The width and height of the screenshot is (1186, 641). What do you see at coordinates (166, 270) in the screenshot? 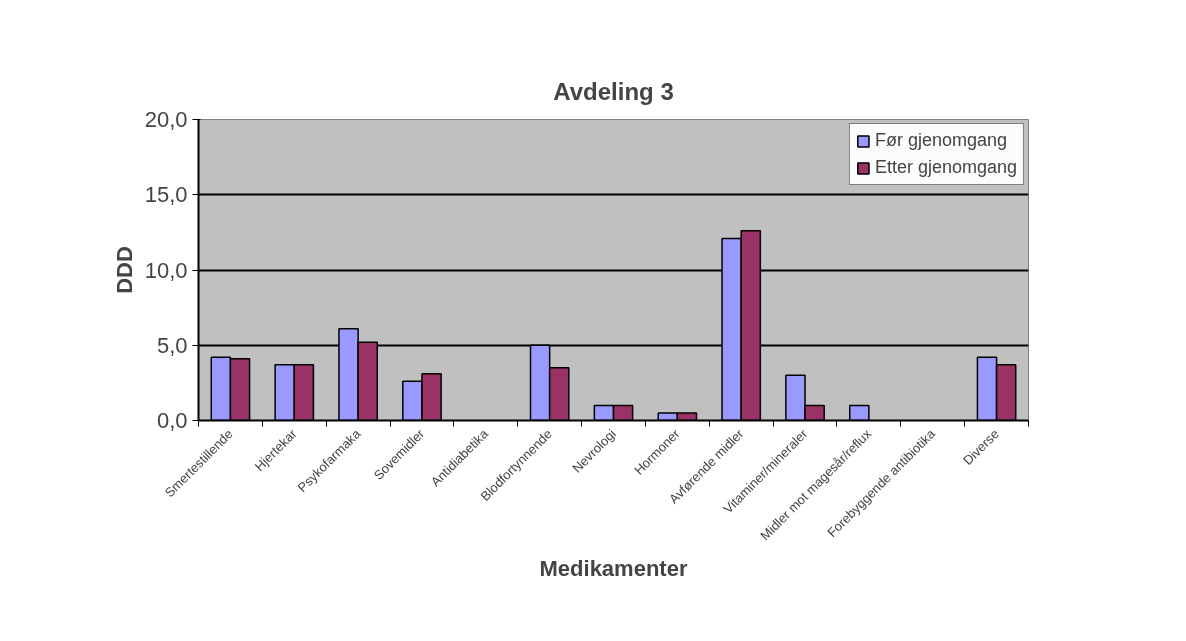
I see `y-tick-label: 10,0` at bounding box center [166, 270].